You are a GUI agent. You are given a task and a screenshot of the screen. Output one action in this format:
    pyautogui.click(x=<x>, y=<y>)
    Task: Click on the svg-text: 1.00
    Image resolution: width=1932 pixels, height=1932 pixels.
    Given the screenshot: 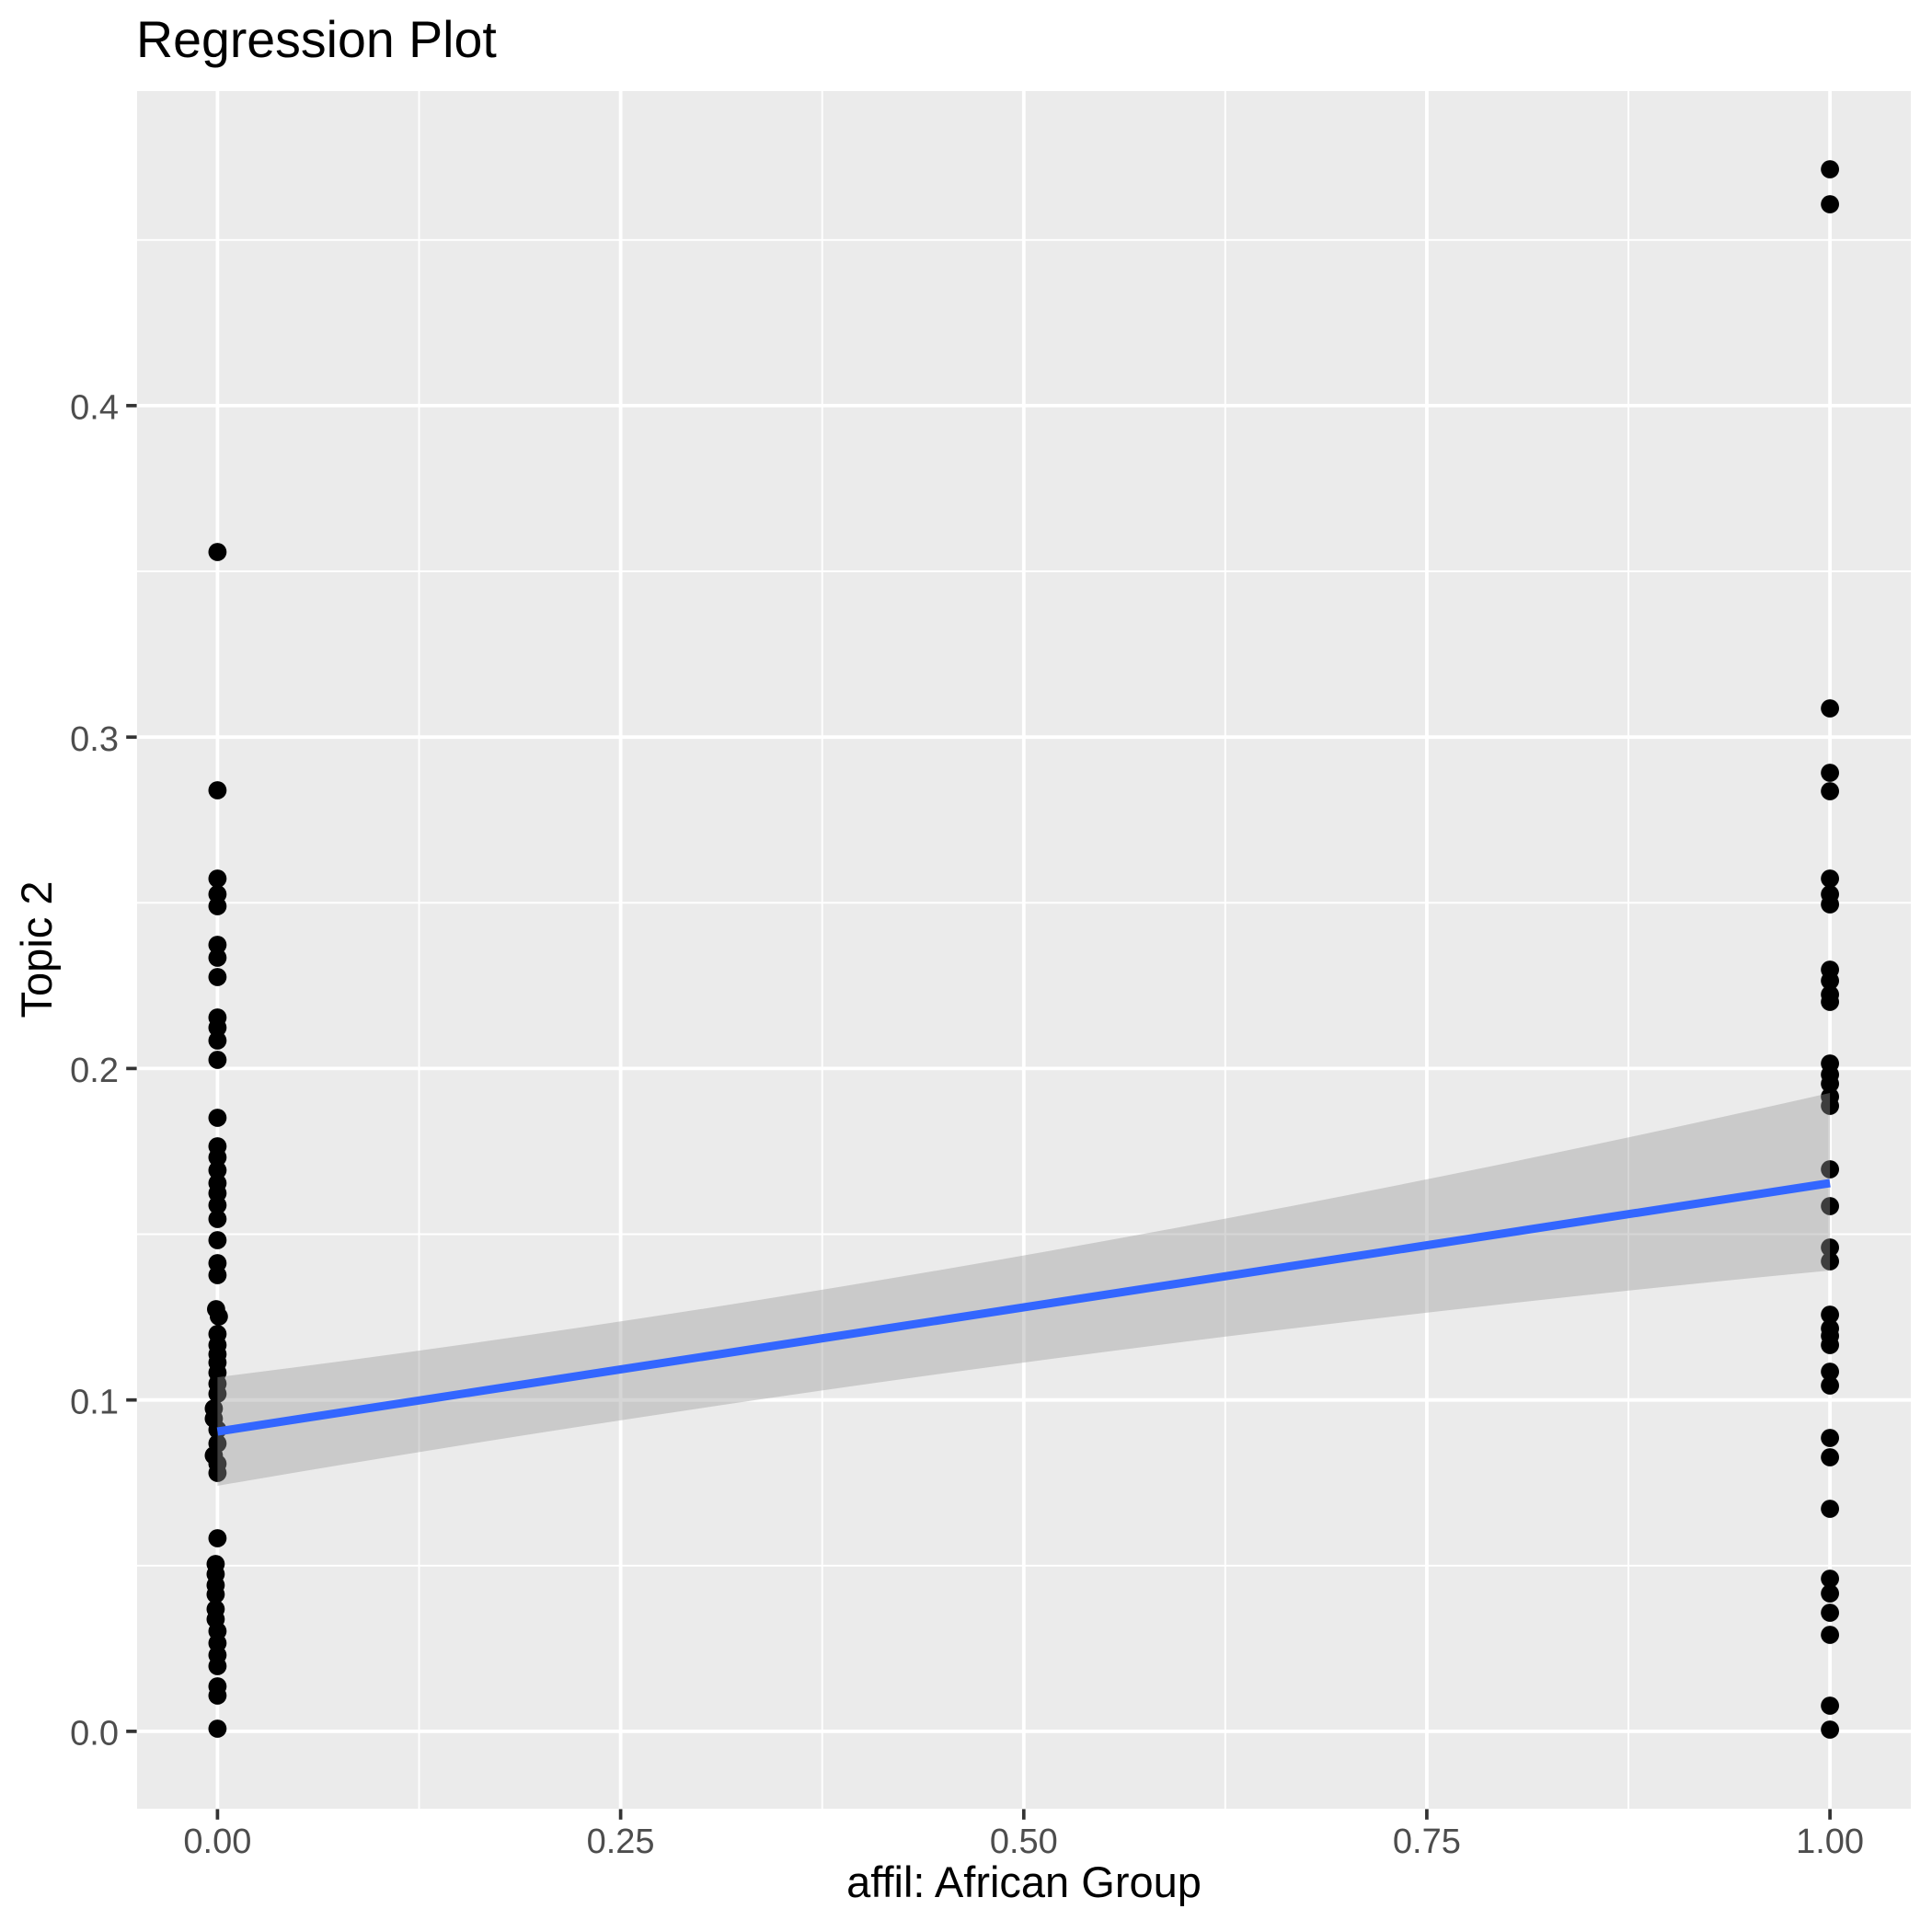 What is the action you would take?
    pyautogui.click(x=1830, y=1842)
    